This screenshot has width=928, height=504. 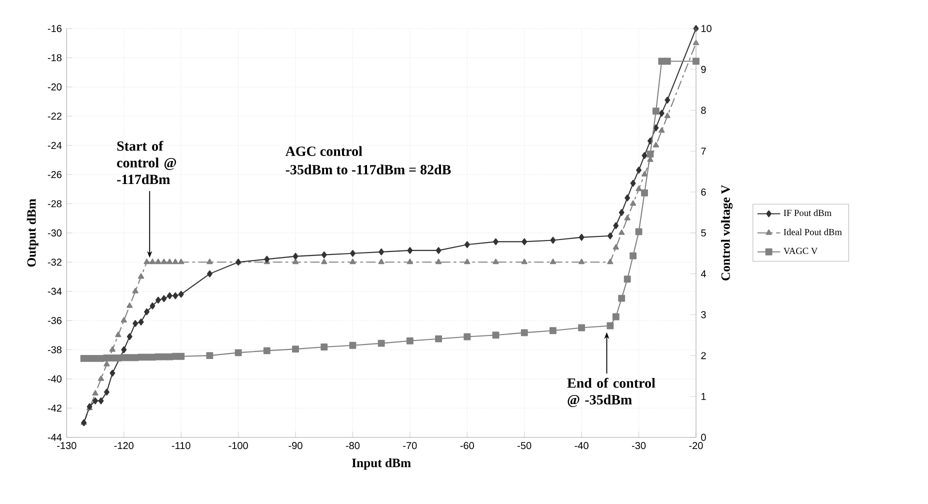 What do you see at coordinates (611, 392) in the screenshot?
I see `annotation: End of control @ -35dBm` at bounding box center [611, 392].